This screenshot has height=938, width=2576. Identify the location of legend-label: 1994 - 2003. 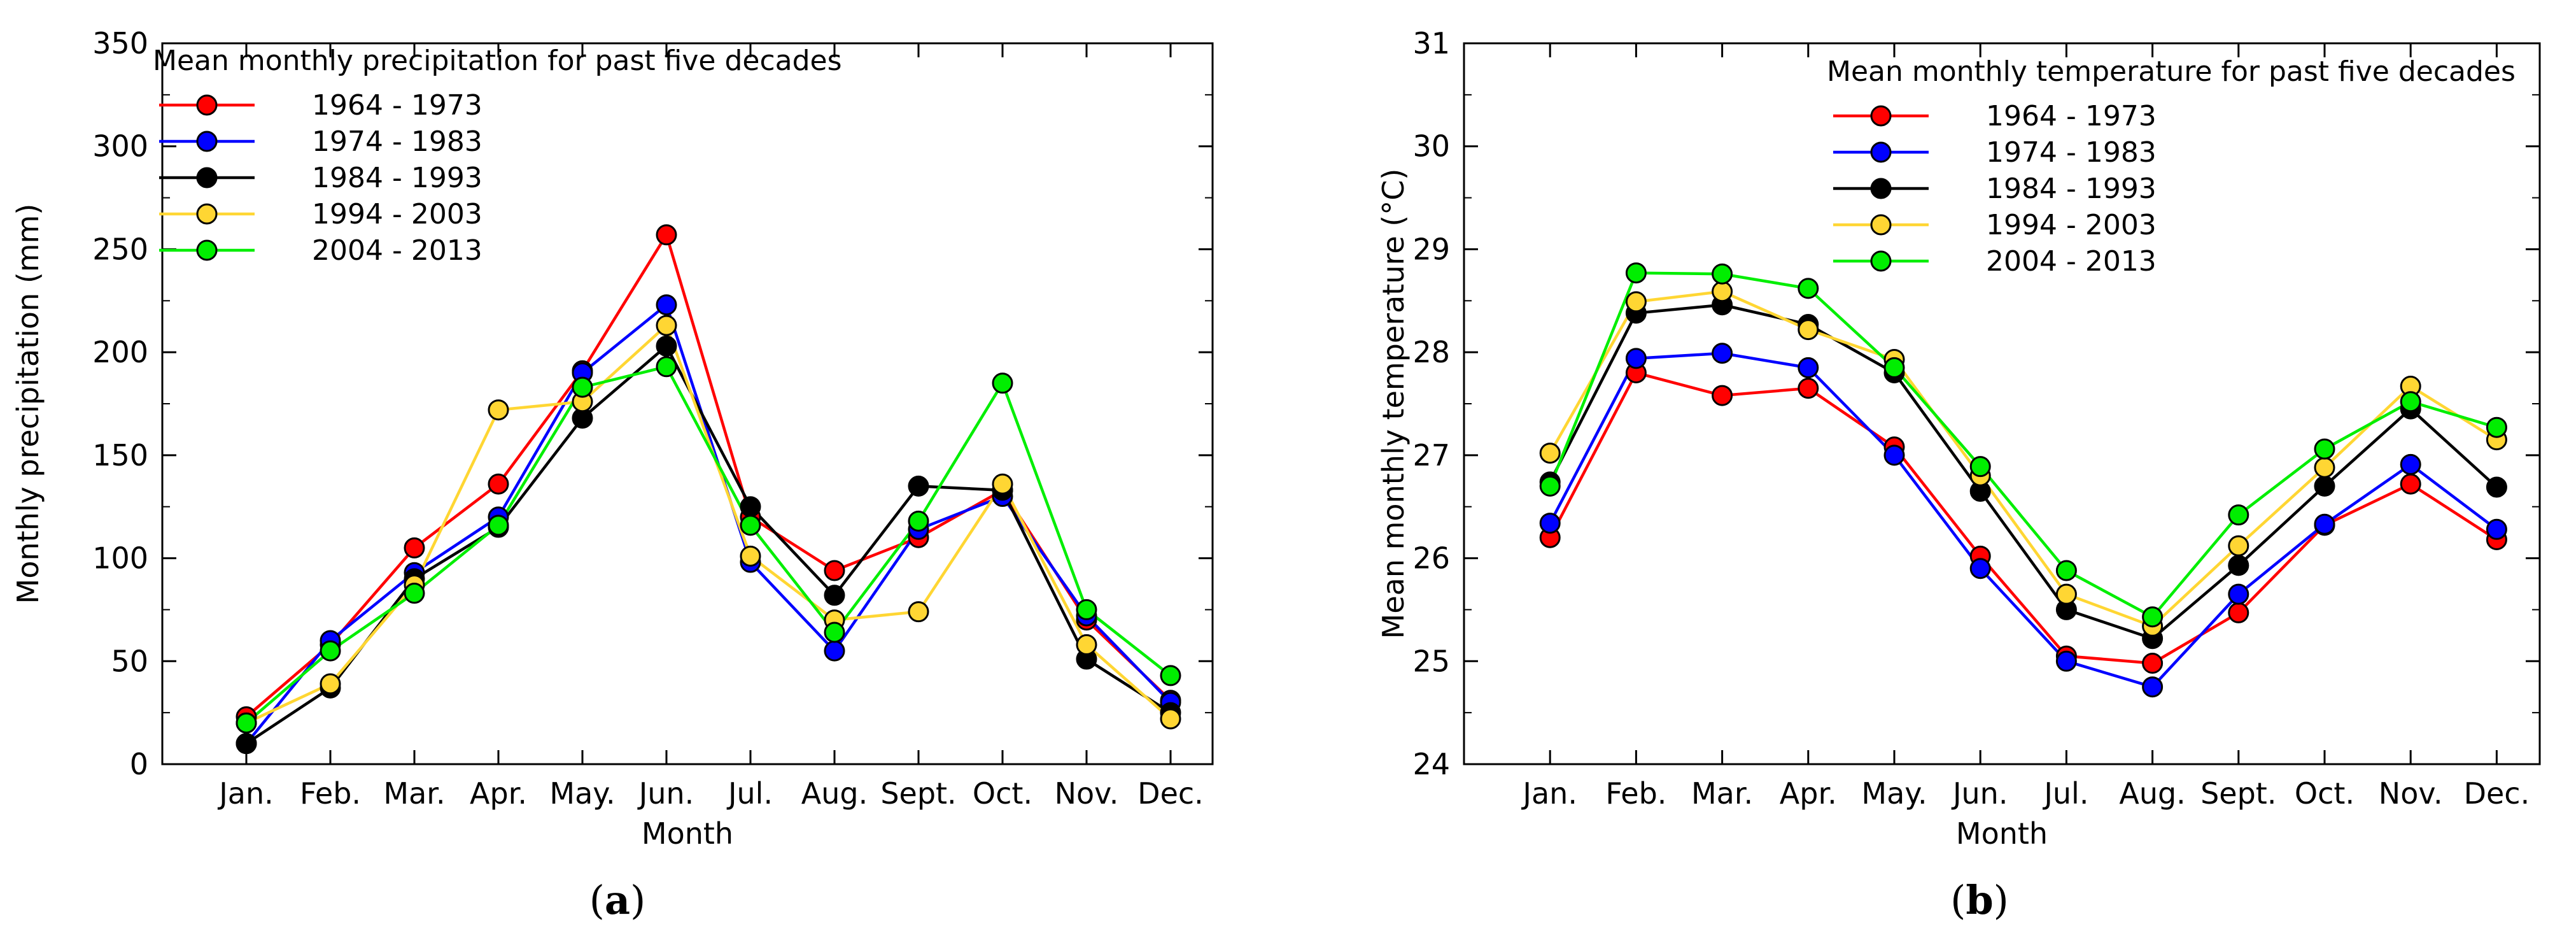
(2071, 225).